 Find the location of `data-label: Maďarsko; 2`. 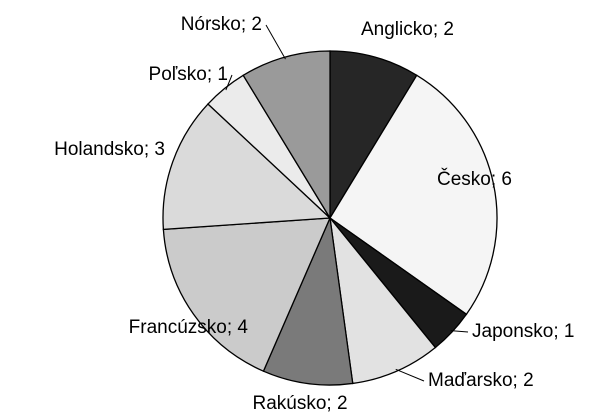

data-label: Maďarsko; 2 is located at coordinates (481, 380).